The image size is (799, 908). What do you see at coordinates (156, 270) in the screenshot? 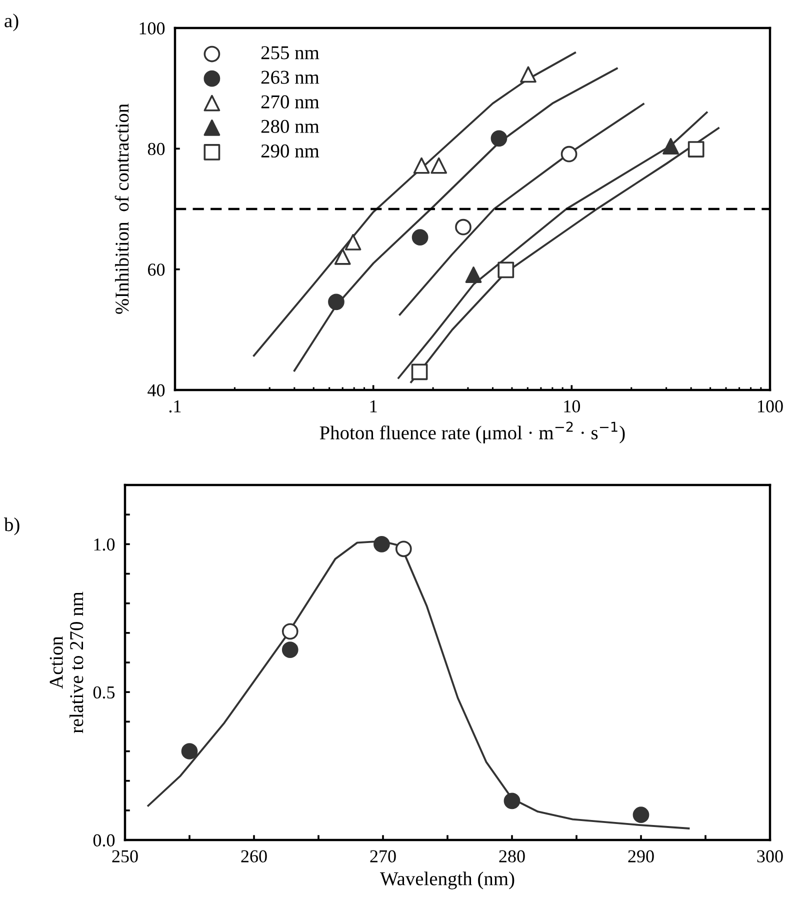
I see `y-tick-label: 60` at bounding box center [156, 270].